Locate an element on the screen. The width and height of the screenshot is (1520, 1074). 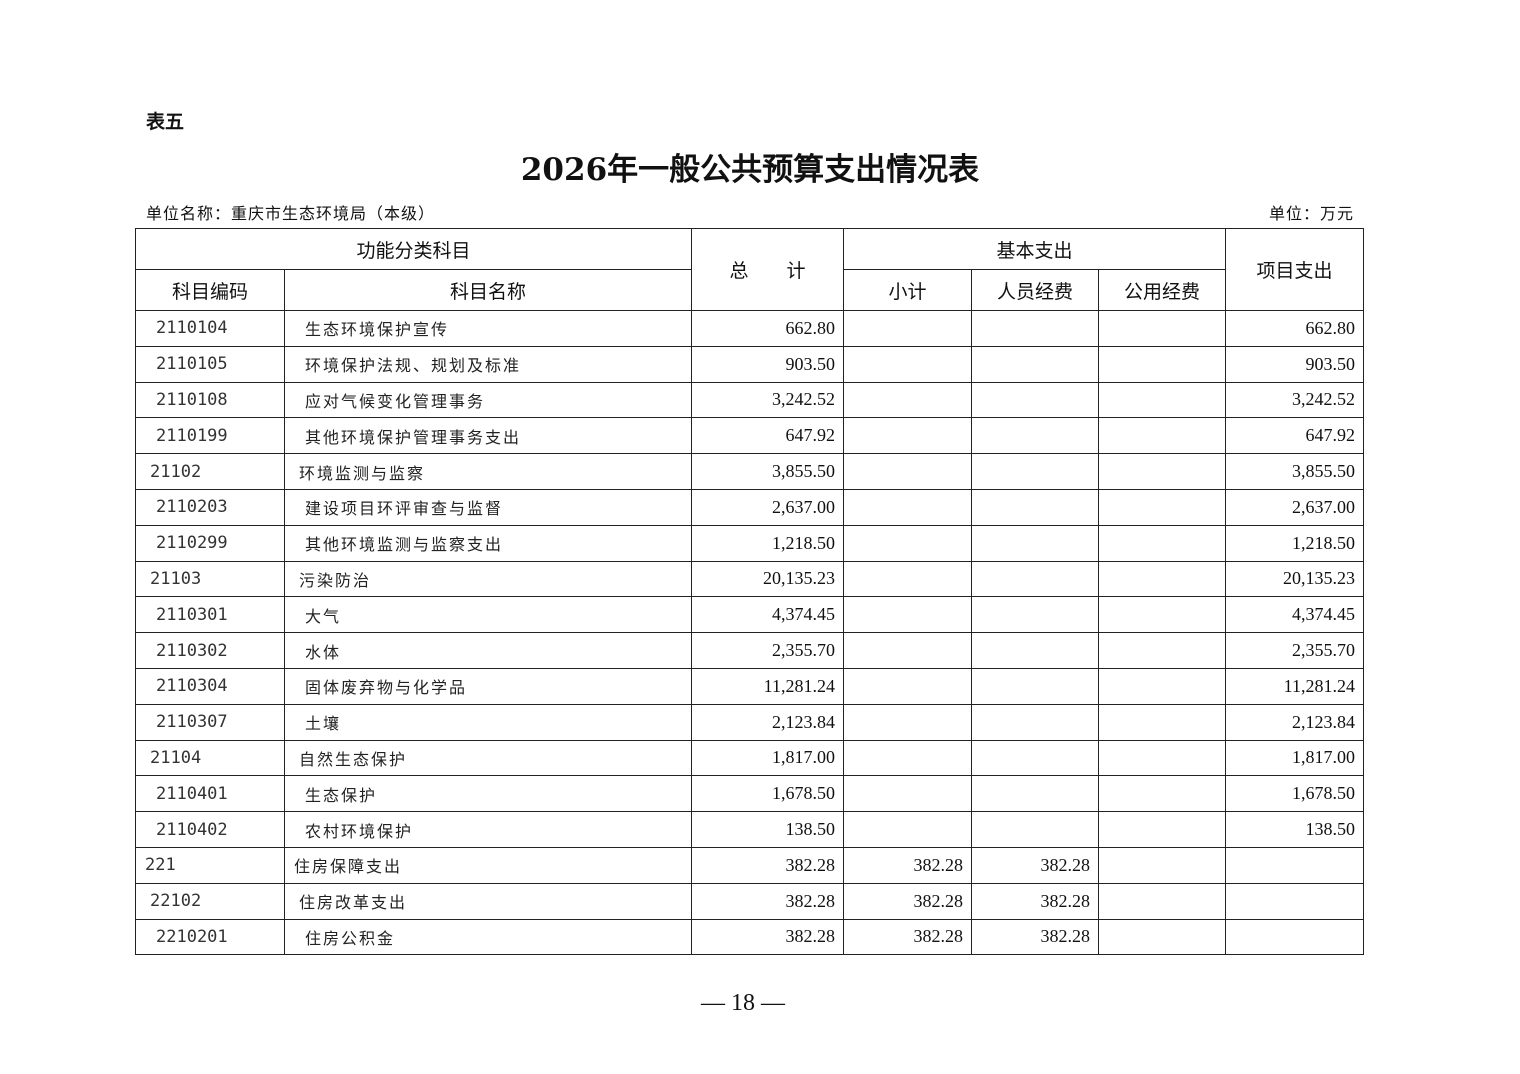
page-number: — 18 — is located at coordinates (743, 1003).